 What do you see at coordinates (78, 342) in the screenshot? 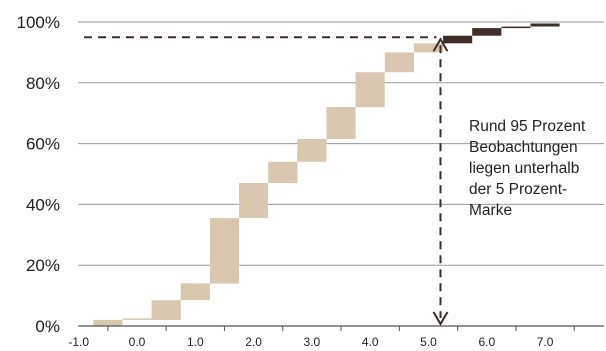
I see `x-tick-label-0: -1.0` at bounding box center [78, 342].